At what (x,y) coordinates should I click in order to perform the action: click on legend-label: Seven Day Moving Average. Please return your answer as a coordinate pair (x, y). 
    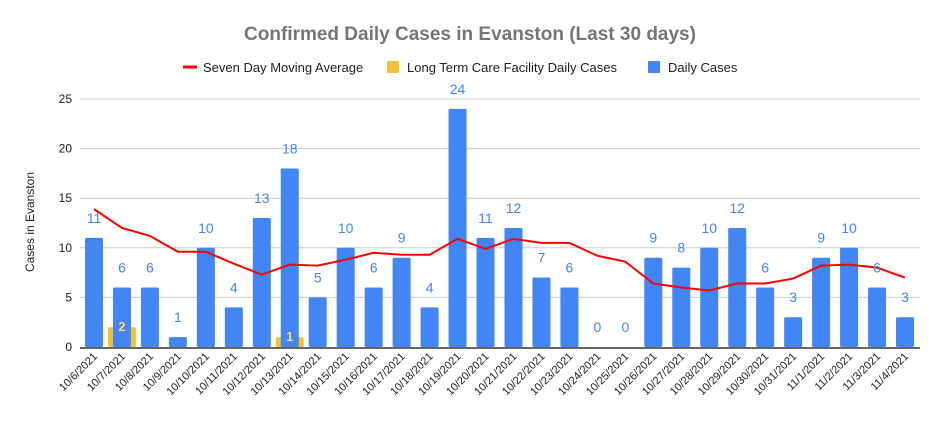
    Looking at the image, I should click on (283, 67).